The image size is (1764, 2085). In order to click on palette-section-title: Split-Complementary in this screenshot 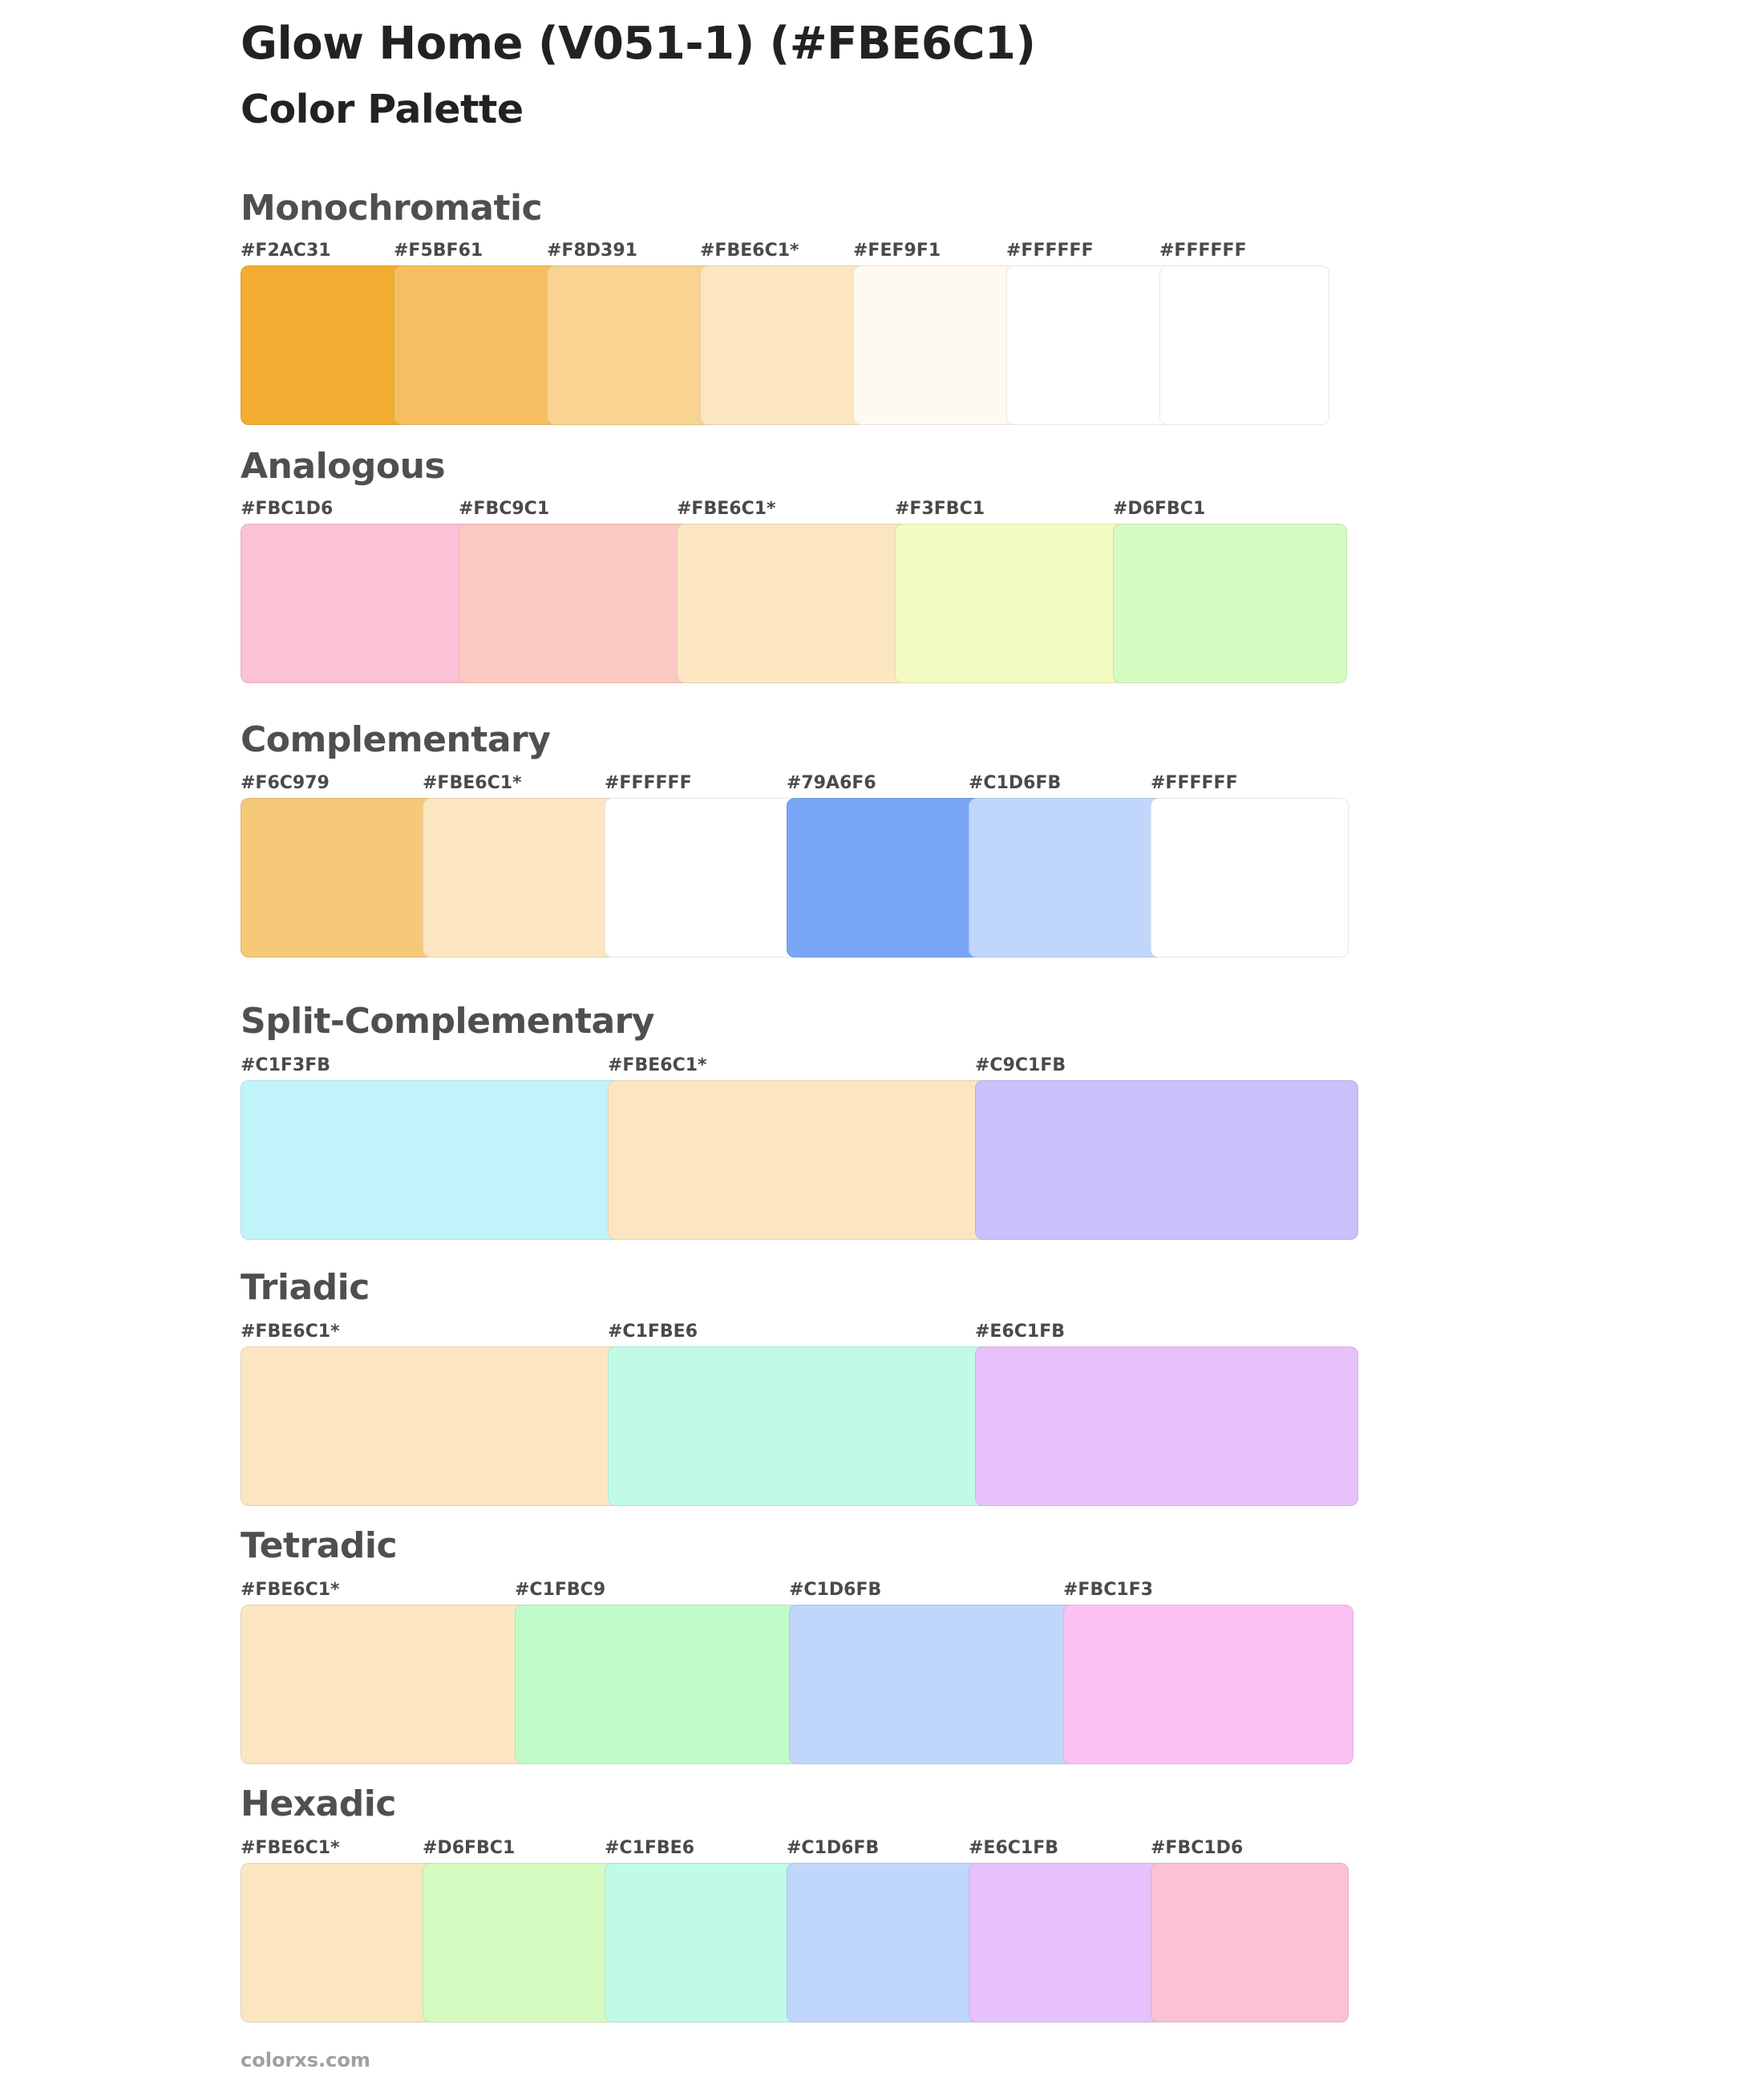, I will do `click(448, 1022)`.